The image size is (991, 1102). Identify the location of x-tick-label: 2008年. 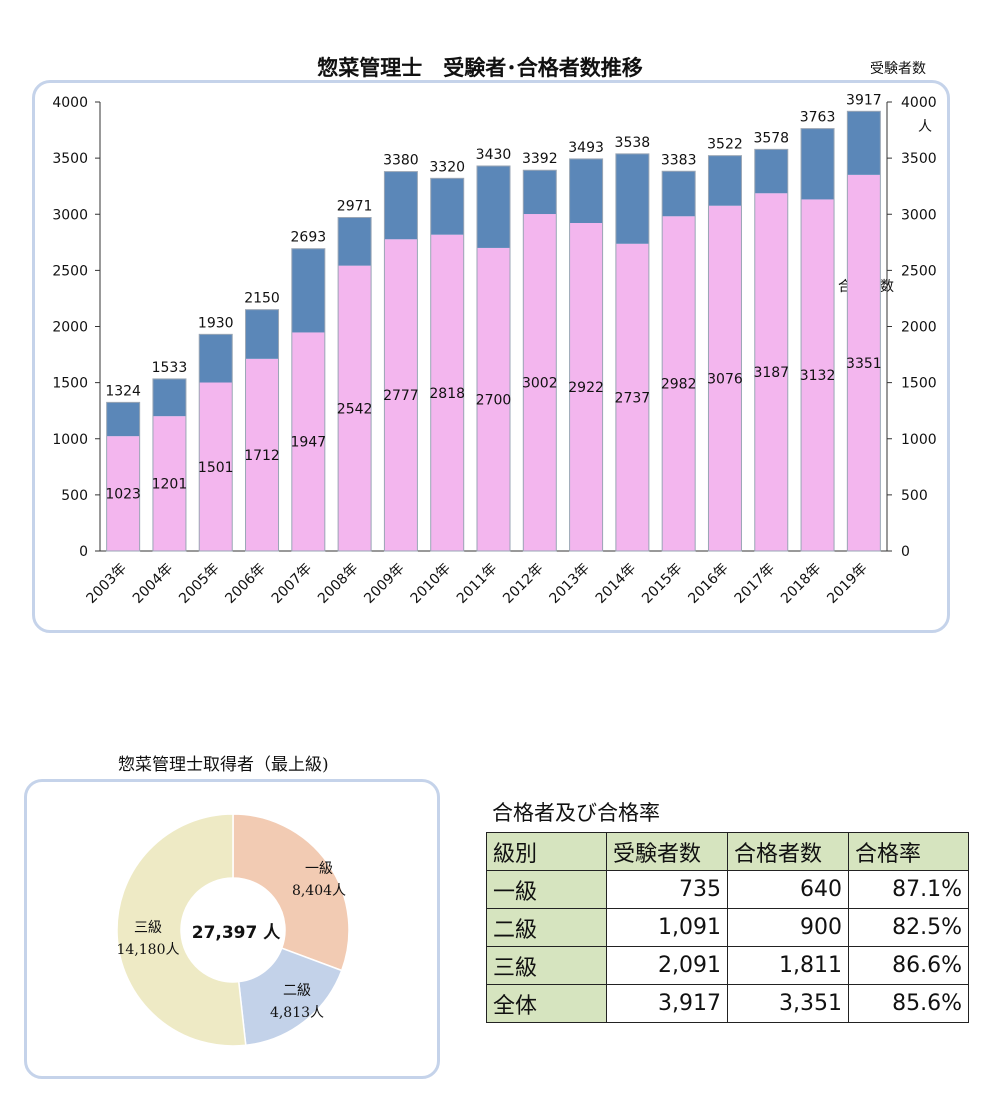
(338, 584).